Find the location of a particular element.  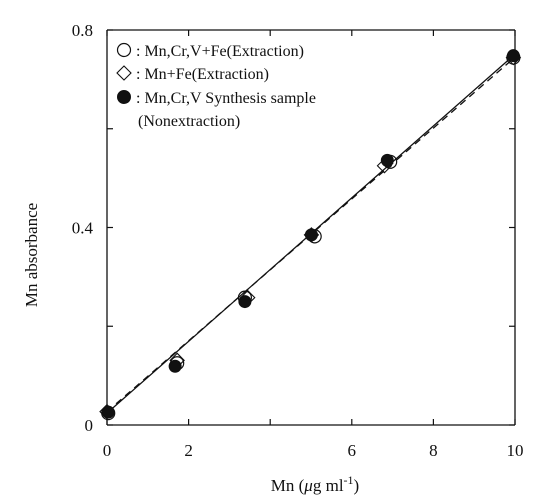

x-tick-label-8: 8 is located at coordinates (433, 450).